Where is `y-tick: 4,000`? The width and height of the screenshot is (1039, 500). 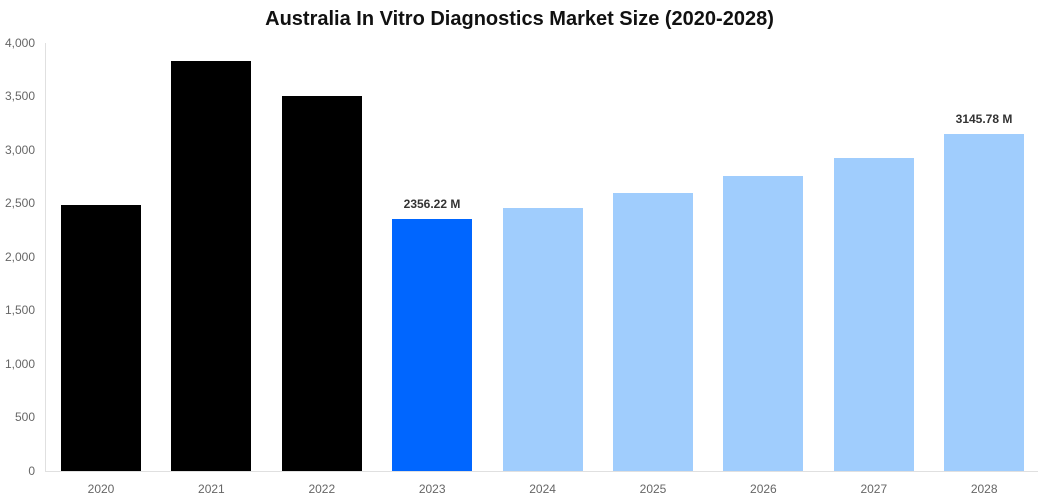 y-tick: 4,000 is located at coordinates (19, 43).